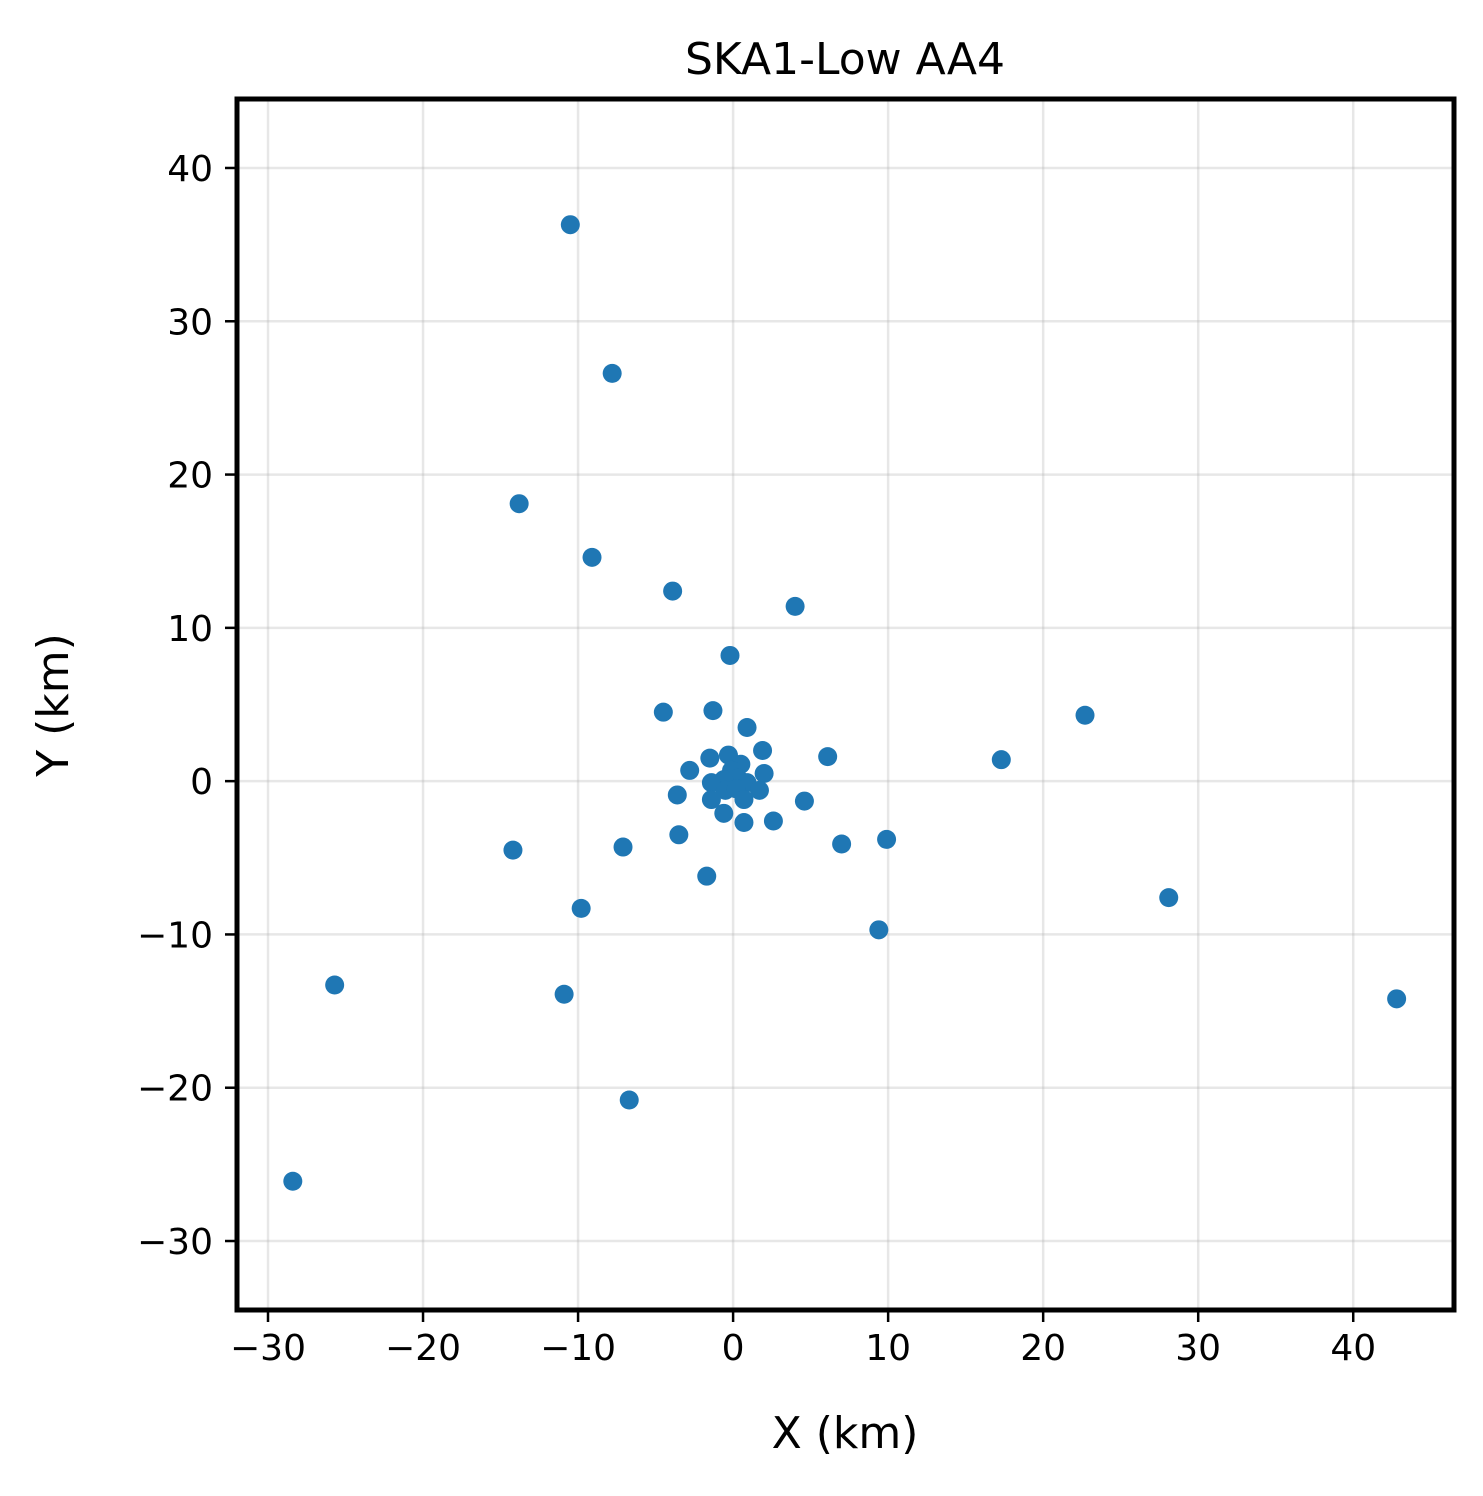 The image size is (1483, 1496). Describe the element at coordinates (187, 706) in the screenshot. I see `y-axis-ticks: −30 −20 −10 0 10 20 30 40` at that location.